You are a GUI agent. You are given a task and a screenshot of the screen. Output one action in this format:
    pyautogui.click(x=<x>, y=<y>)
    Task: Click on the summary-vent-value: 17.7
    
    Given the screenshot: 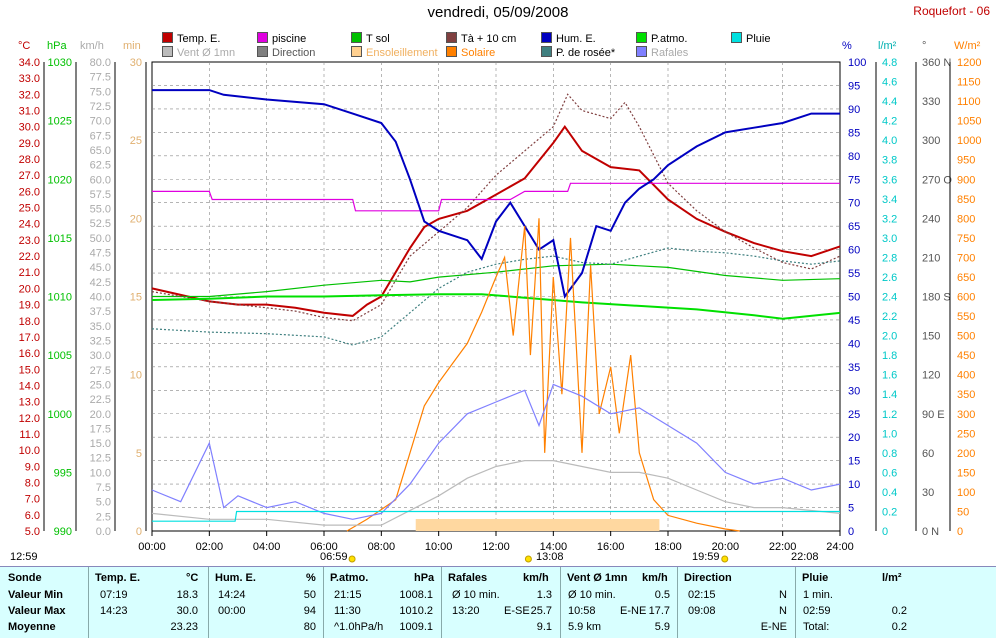 What is the action you would take?
    pyautogui.click(x=659, y=611)
    